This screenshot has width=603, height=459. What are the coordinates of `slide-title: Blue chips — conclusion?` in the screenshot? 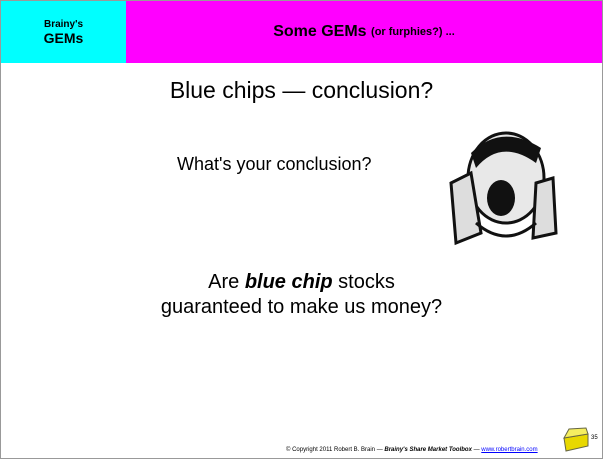 It's located at (301, 90).